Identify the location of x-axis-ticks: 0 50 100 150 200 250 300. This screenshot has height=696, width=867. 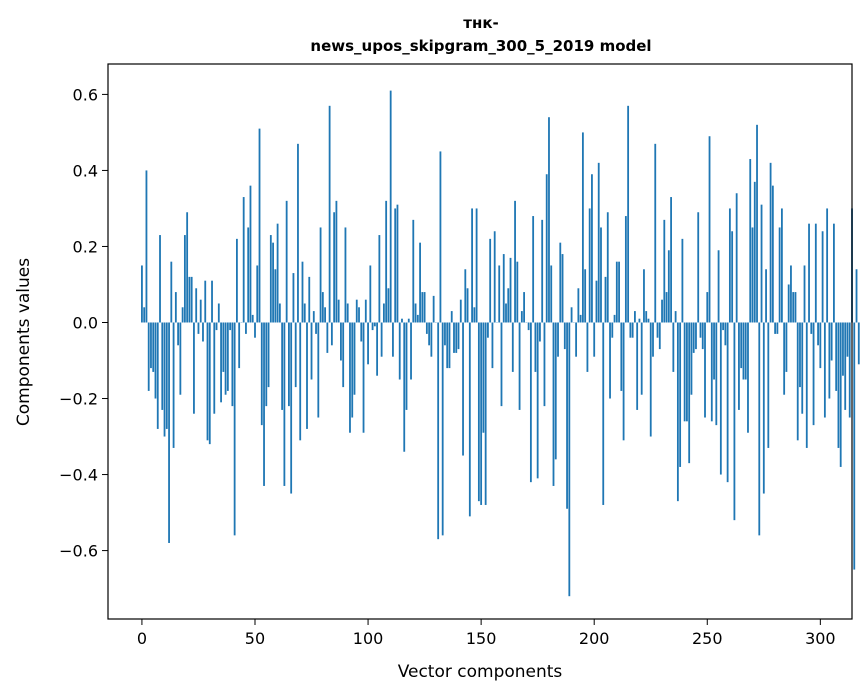
(486, 633).